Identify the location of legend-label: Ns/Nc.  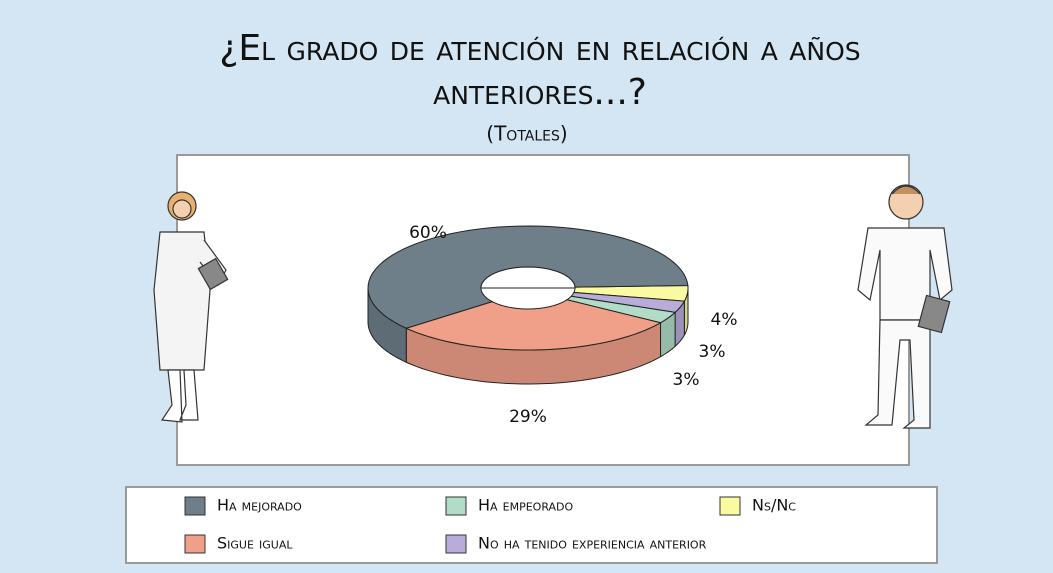
(774, 505).